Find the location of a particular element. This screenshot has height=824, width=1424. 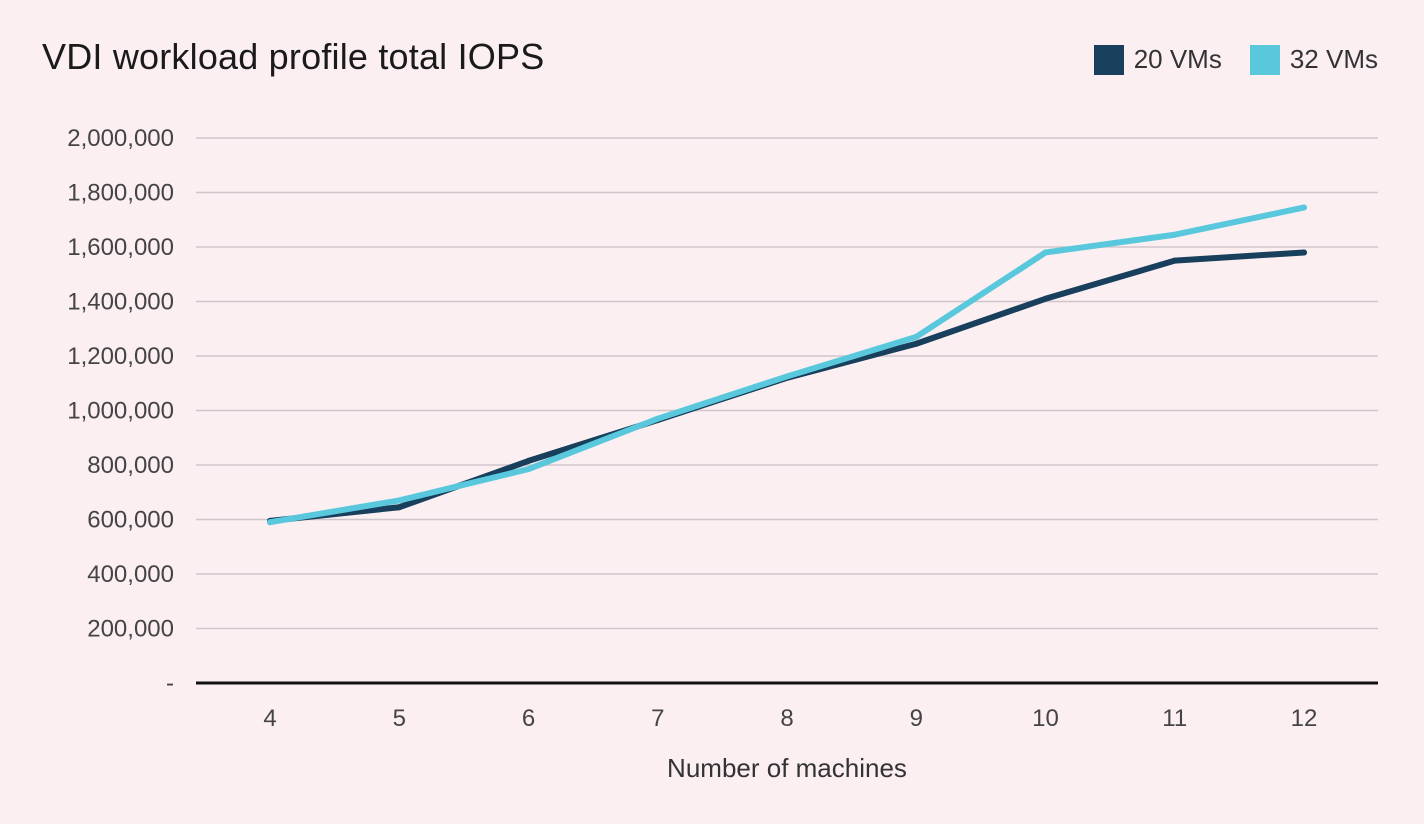

y-tick-label: 1,000,000 is located at coordinates (120, 411).